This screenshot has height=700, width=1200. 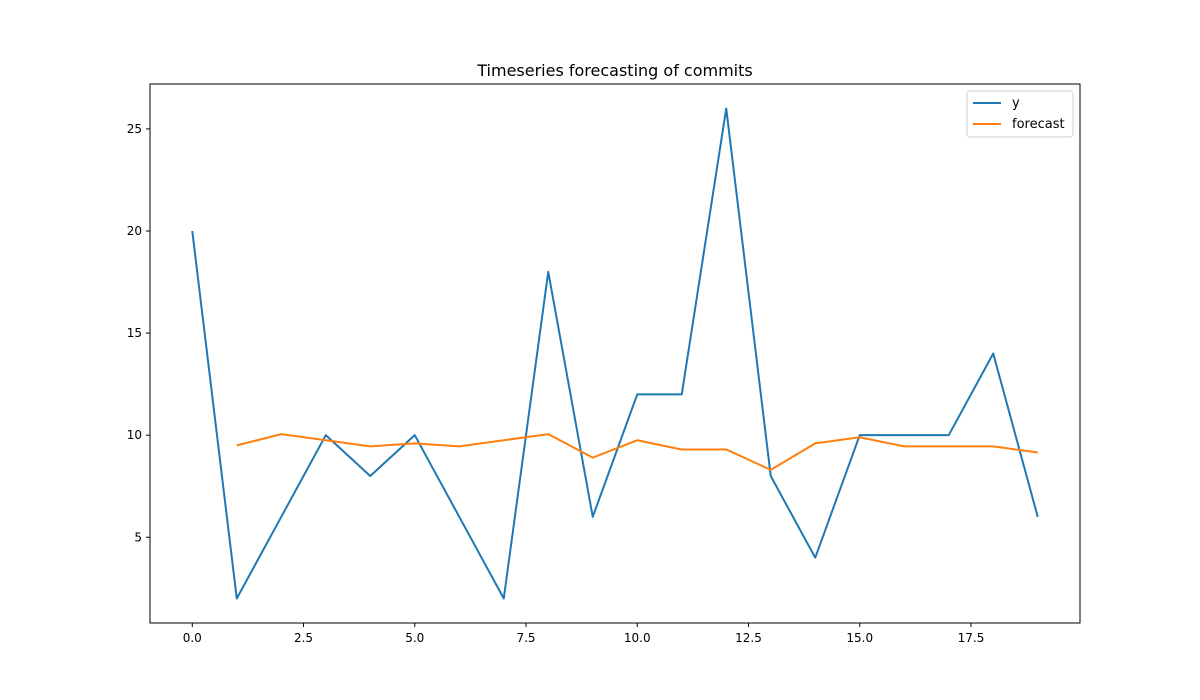 I want to click on y-axis: 5 10 15 20 25, so click(x=138, y=333).